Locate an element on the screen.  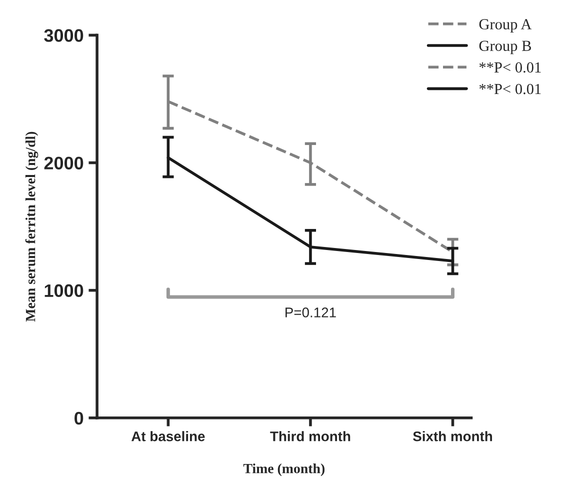
y-tick-label: 3000 is located at coordinates (64, 35).